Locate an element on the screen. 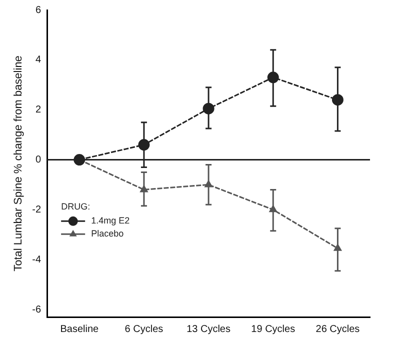  legend-title: DRUG: is located at coordinates (75, 207).